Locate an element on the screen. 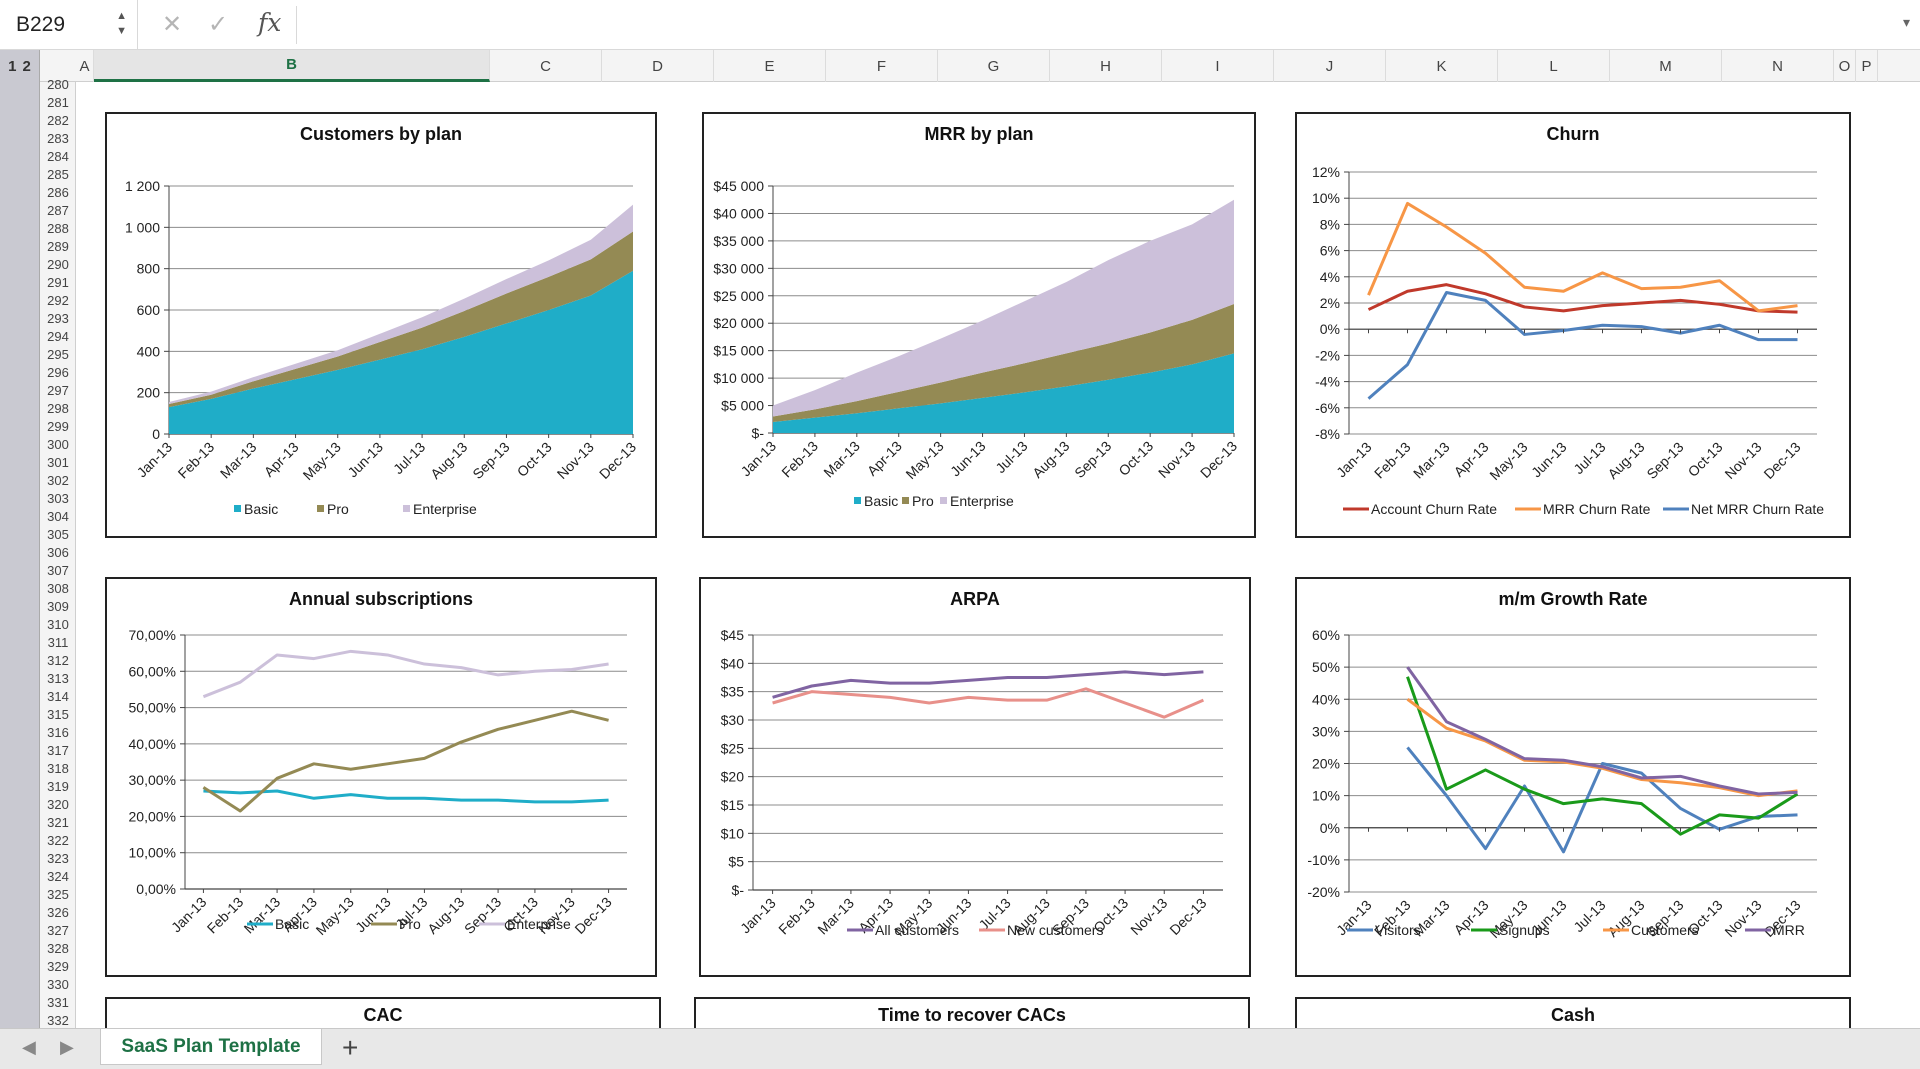  row-header: 305 is located at coordinates (58, 534).